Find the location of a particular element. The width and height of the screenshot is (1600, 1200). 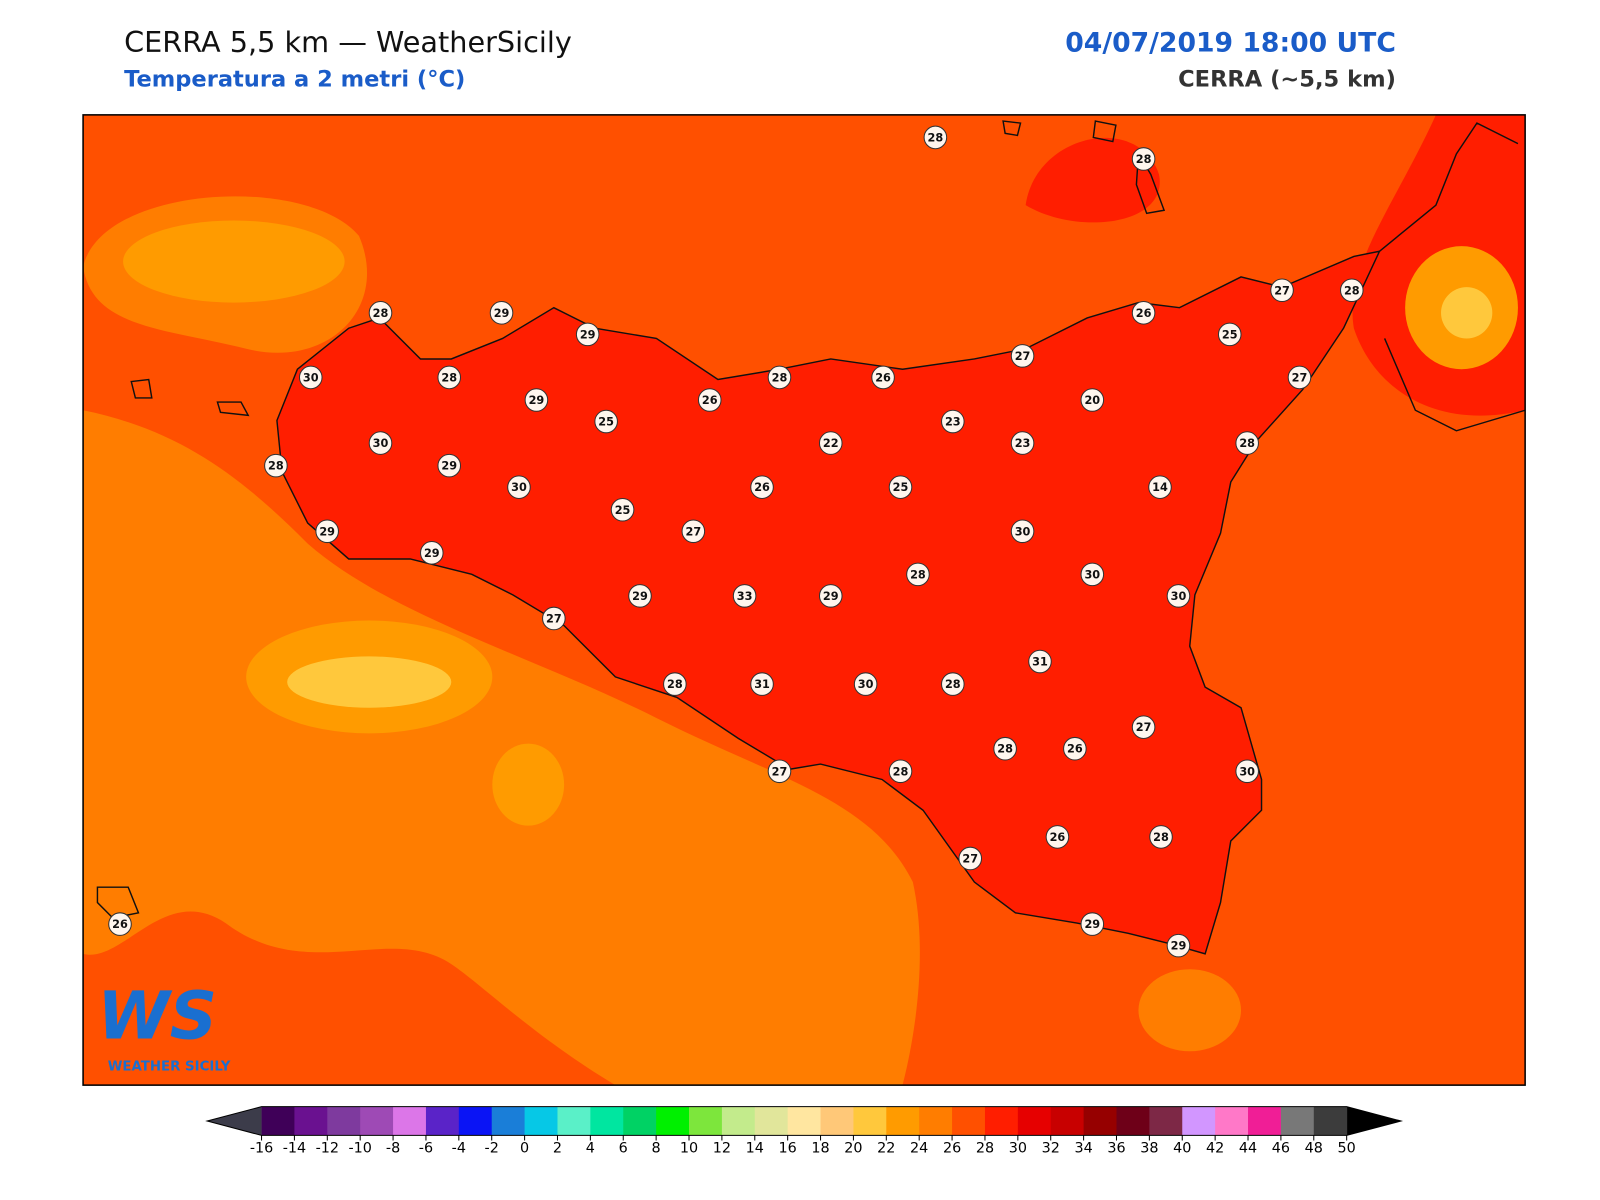

station-value: 20 is located at coordinates (1092, 400).